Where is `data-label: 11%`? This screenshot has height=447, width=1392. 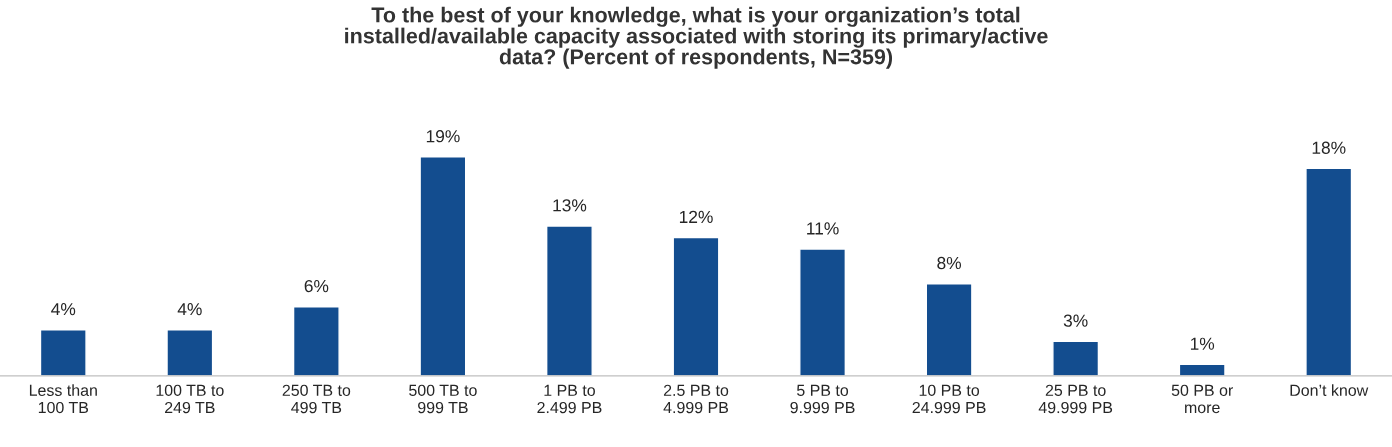
data-label: 11% is located at coordinates (823, 228).